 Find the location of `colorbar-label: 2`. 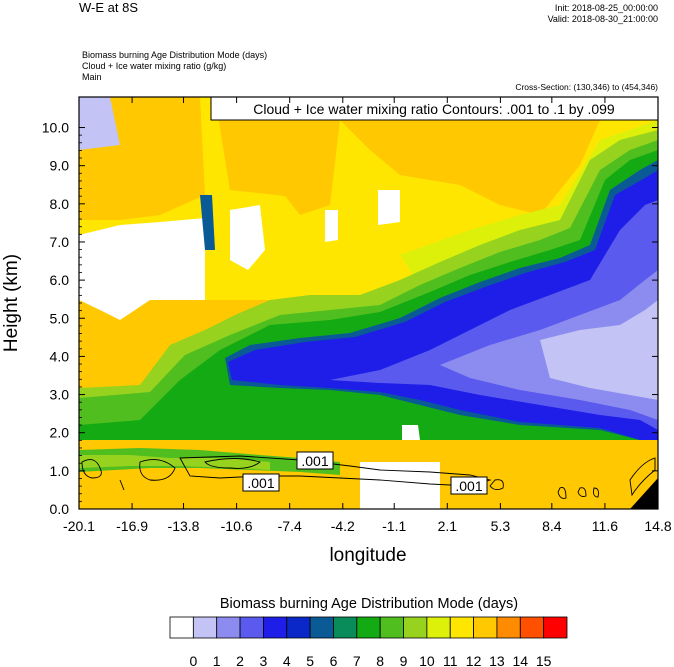

colorbar-label: 2 is located at coordinates (240, 660).